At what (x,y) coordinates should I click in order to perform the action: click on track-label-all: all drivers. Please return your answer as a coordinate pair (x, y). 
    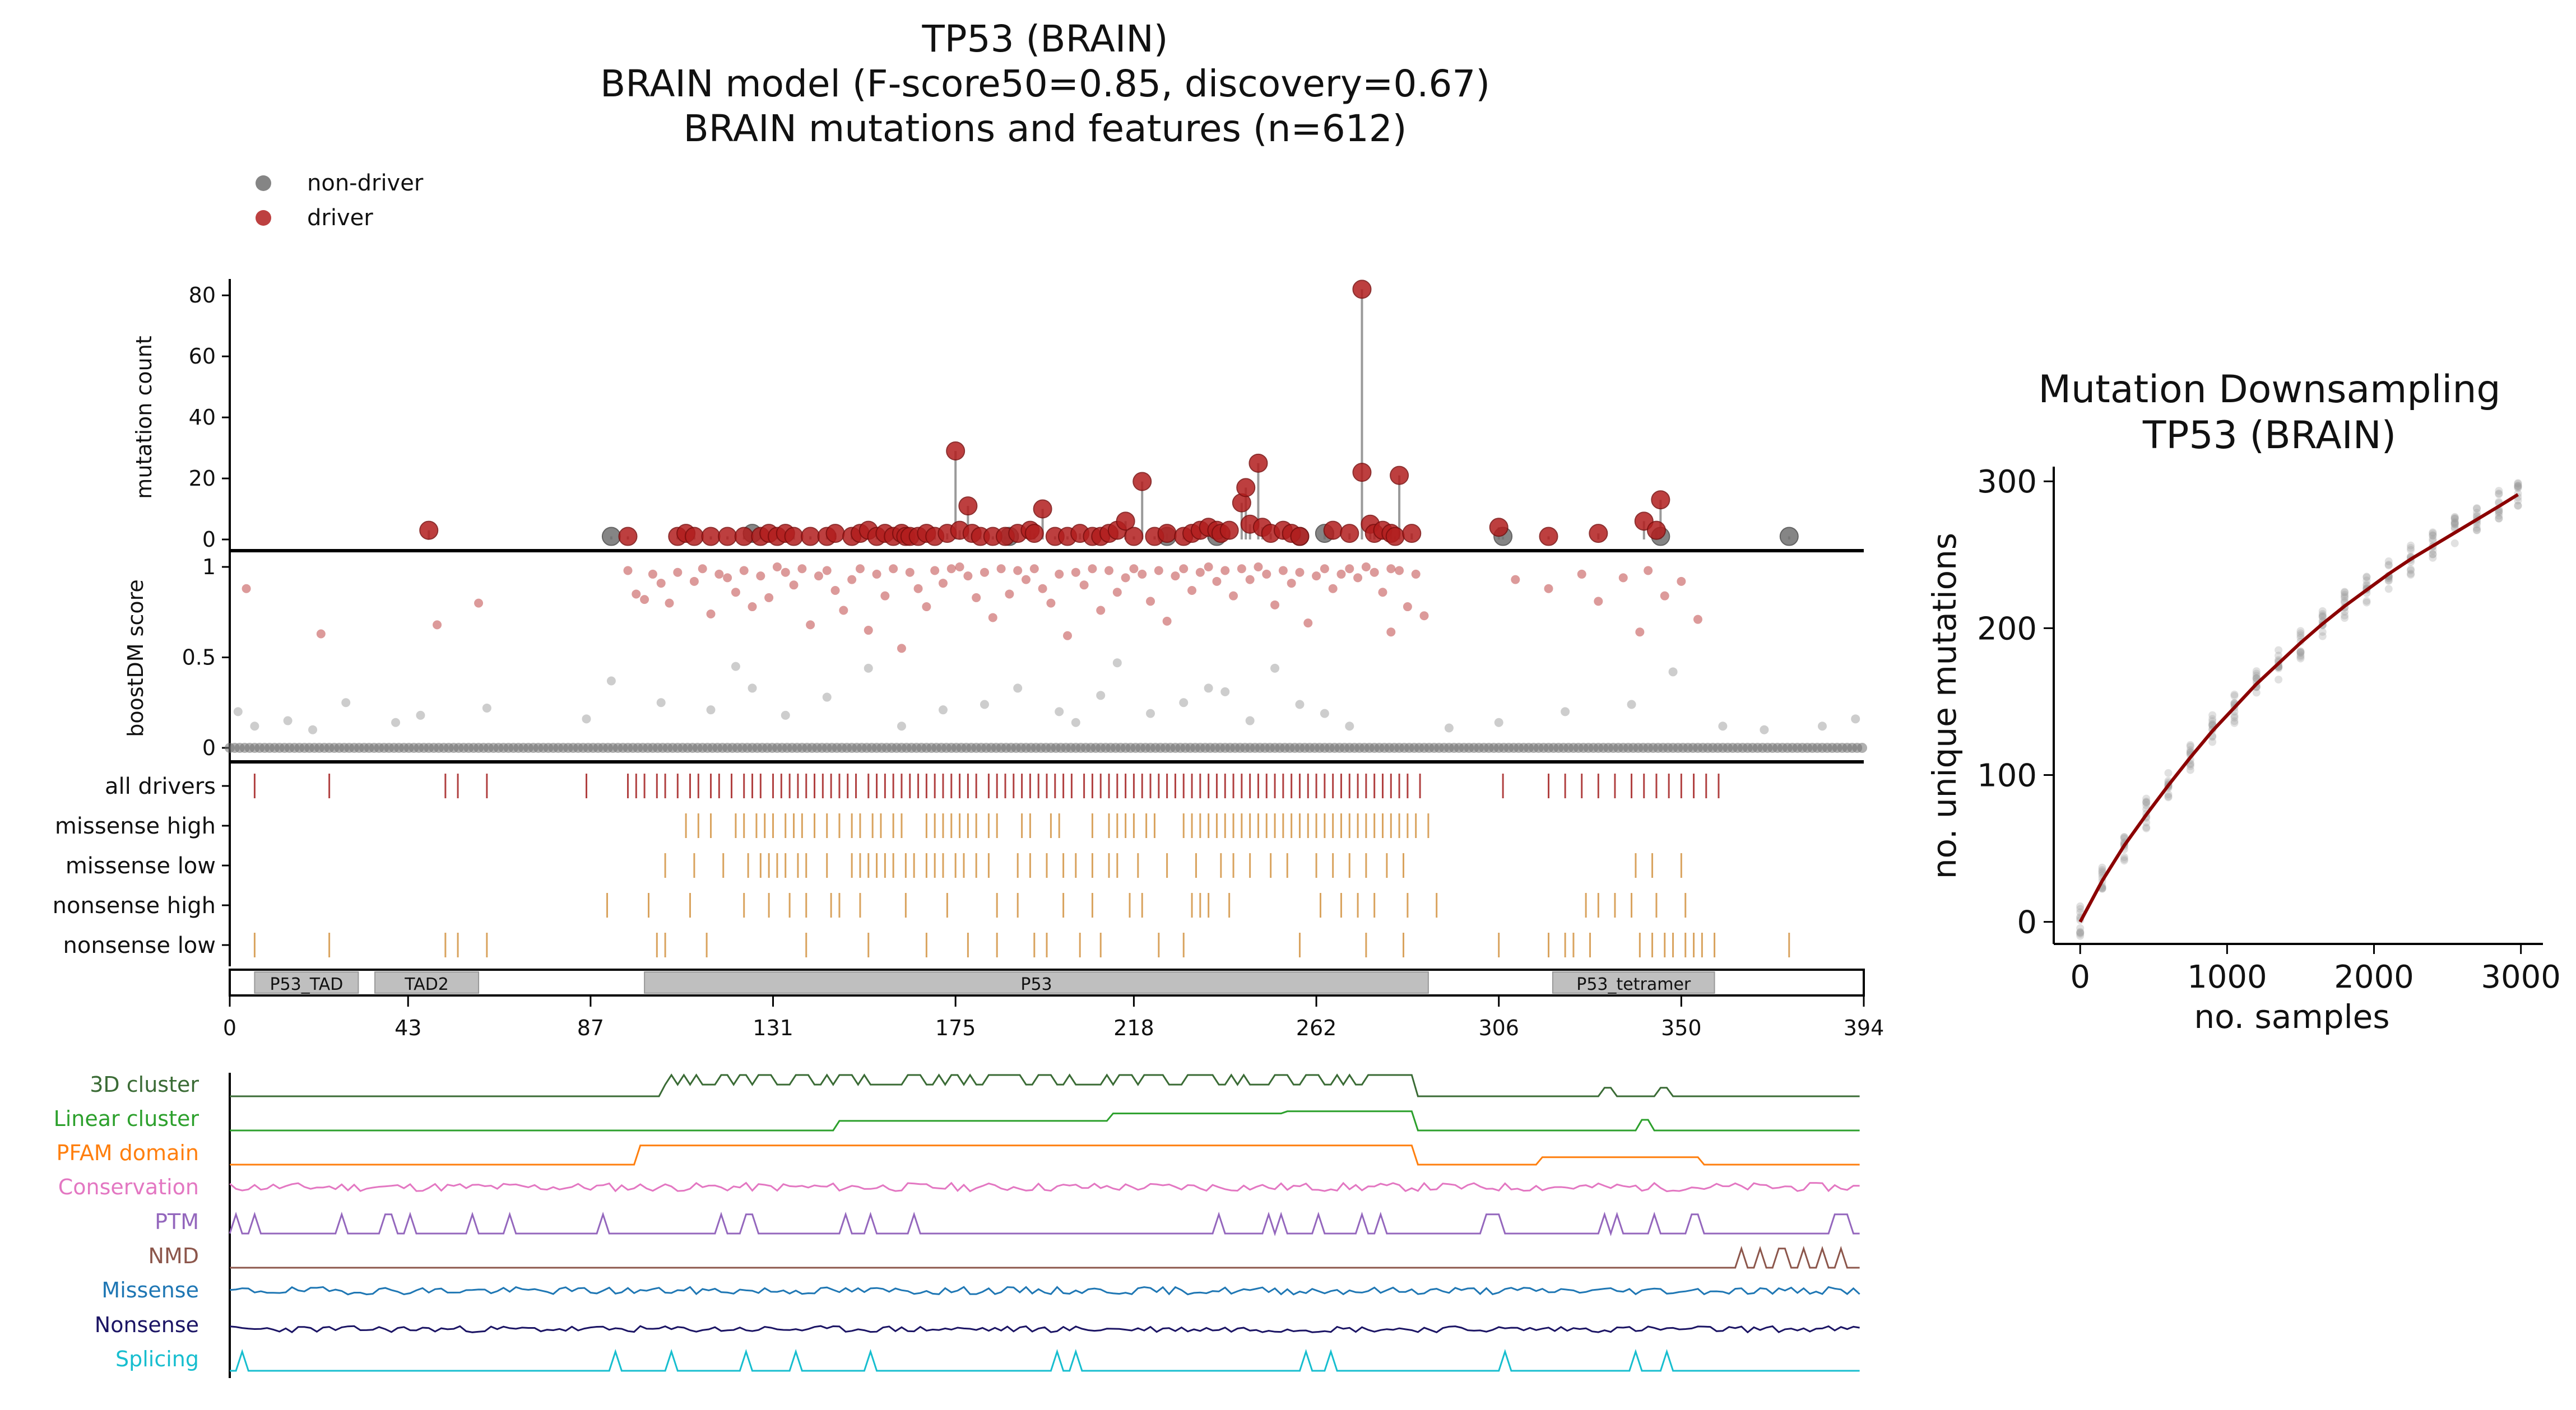
    Looking at the image, I should click on (161, 786).